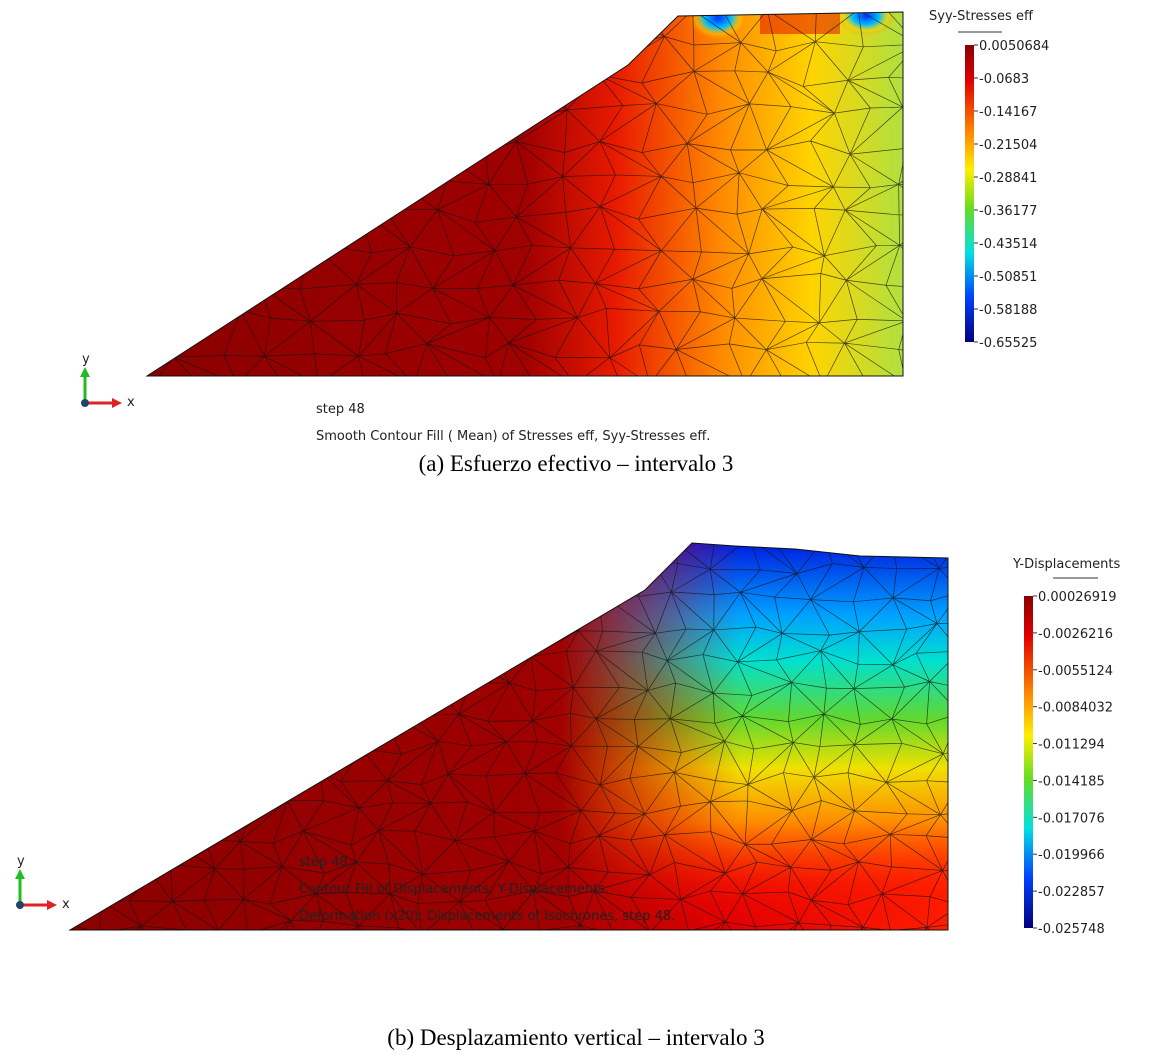  I want to click on legend-label: -0.43514, so click(1008, 244).